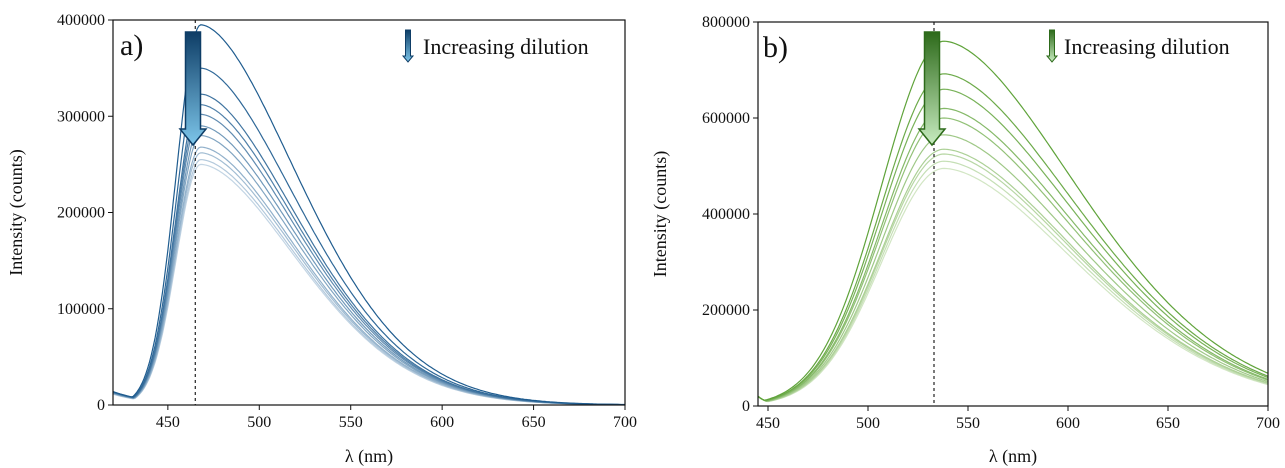  I want to click on panel-letter: a), so click(131, 45).